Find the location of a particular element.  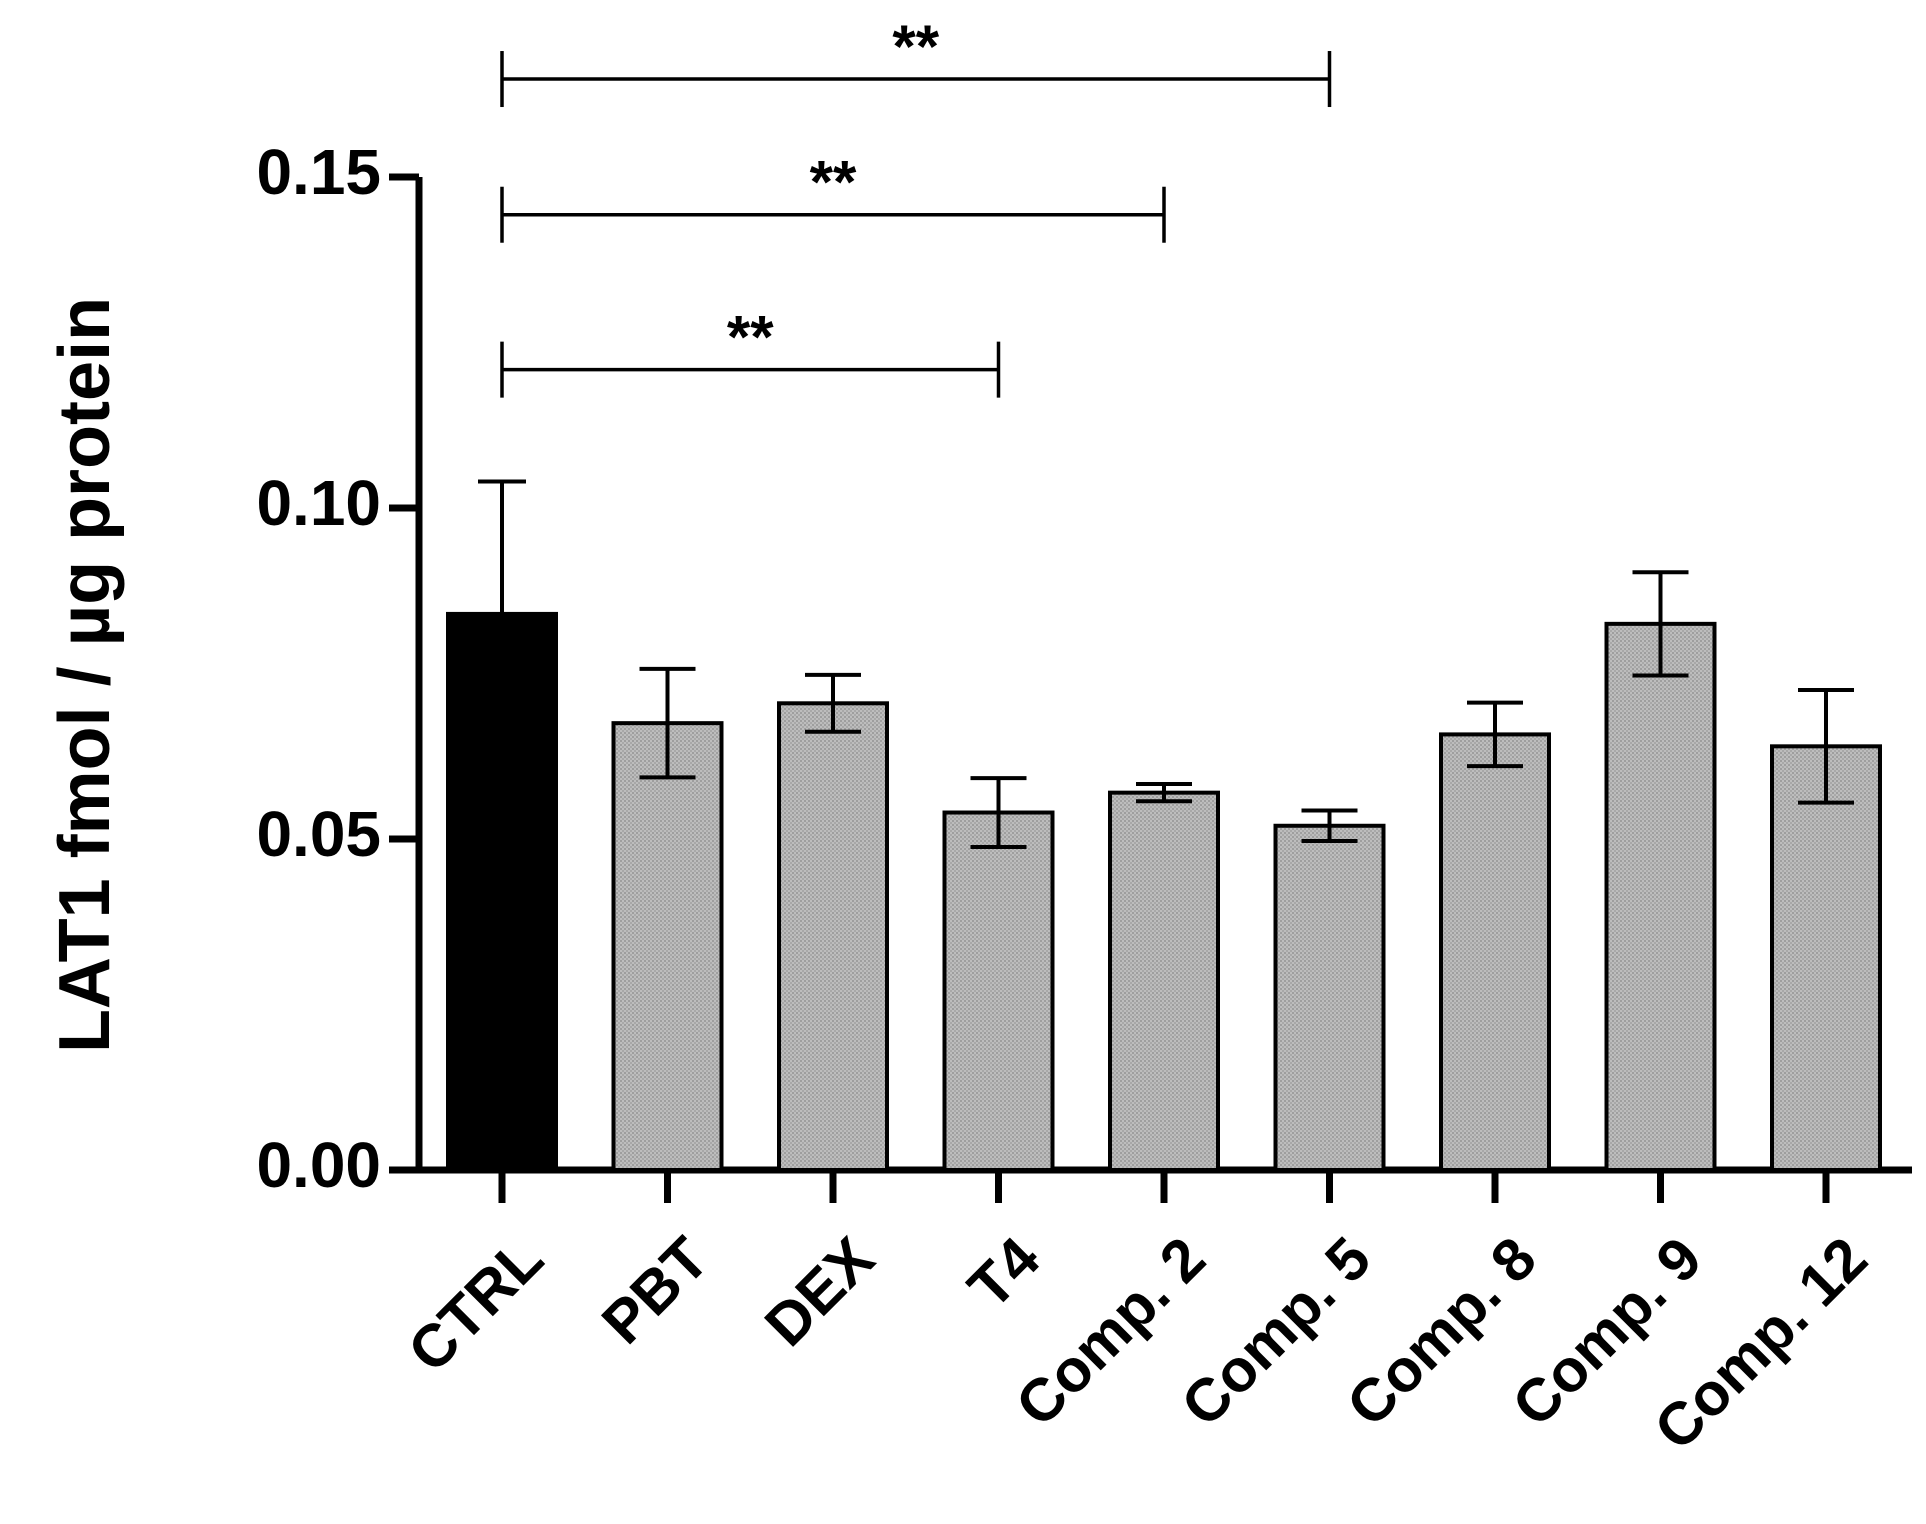

y-axis-label-group: LAT1 fmol / µg protein is located at coordinates (85, 675).